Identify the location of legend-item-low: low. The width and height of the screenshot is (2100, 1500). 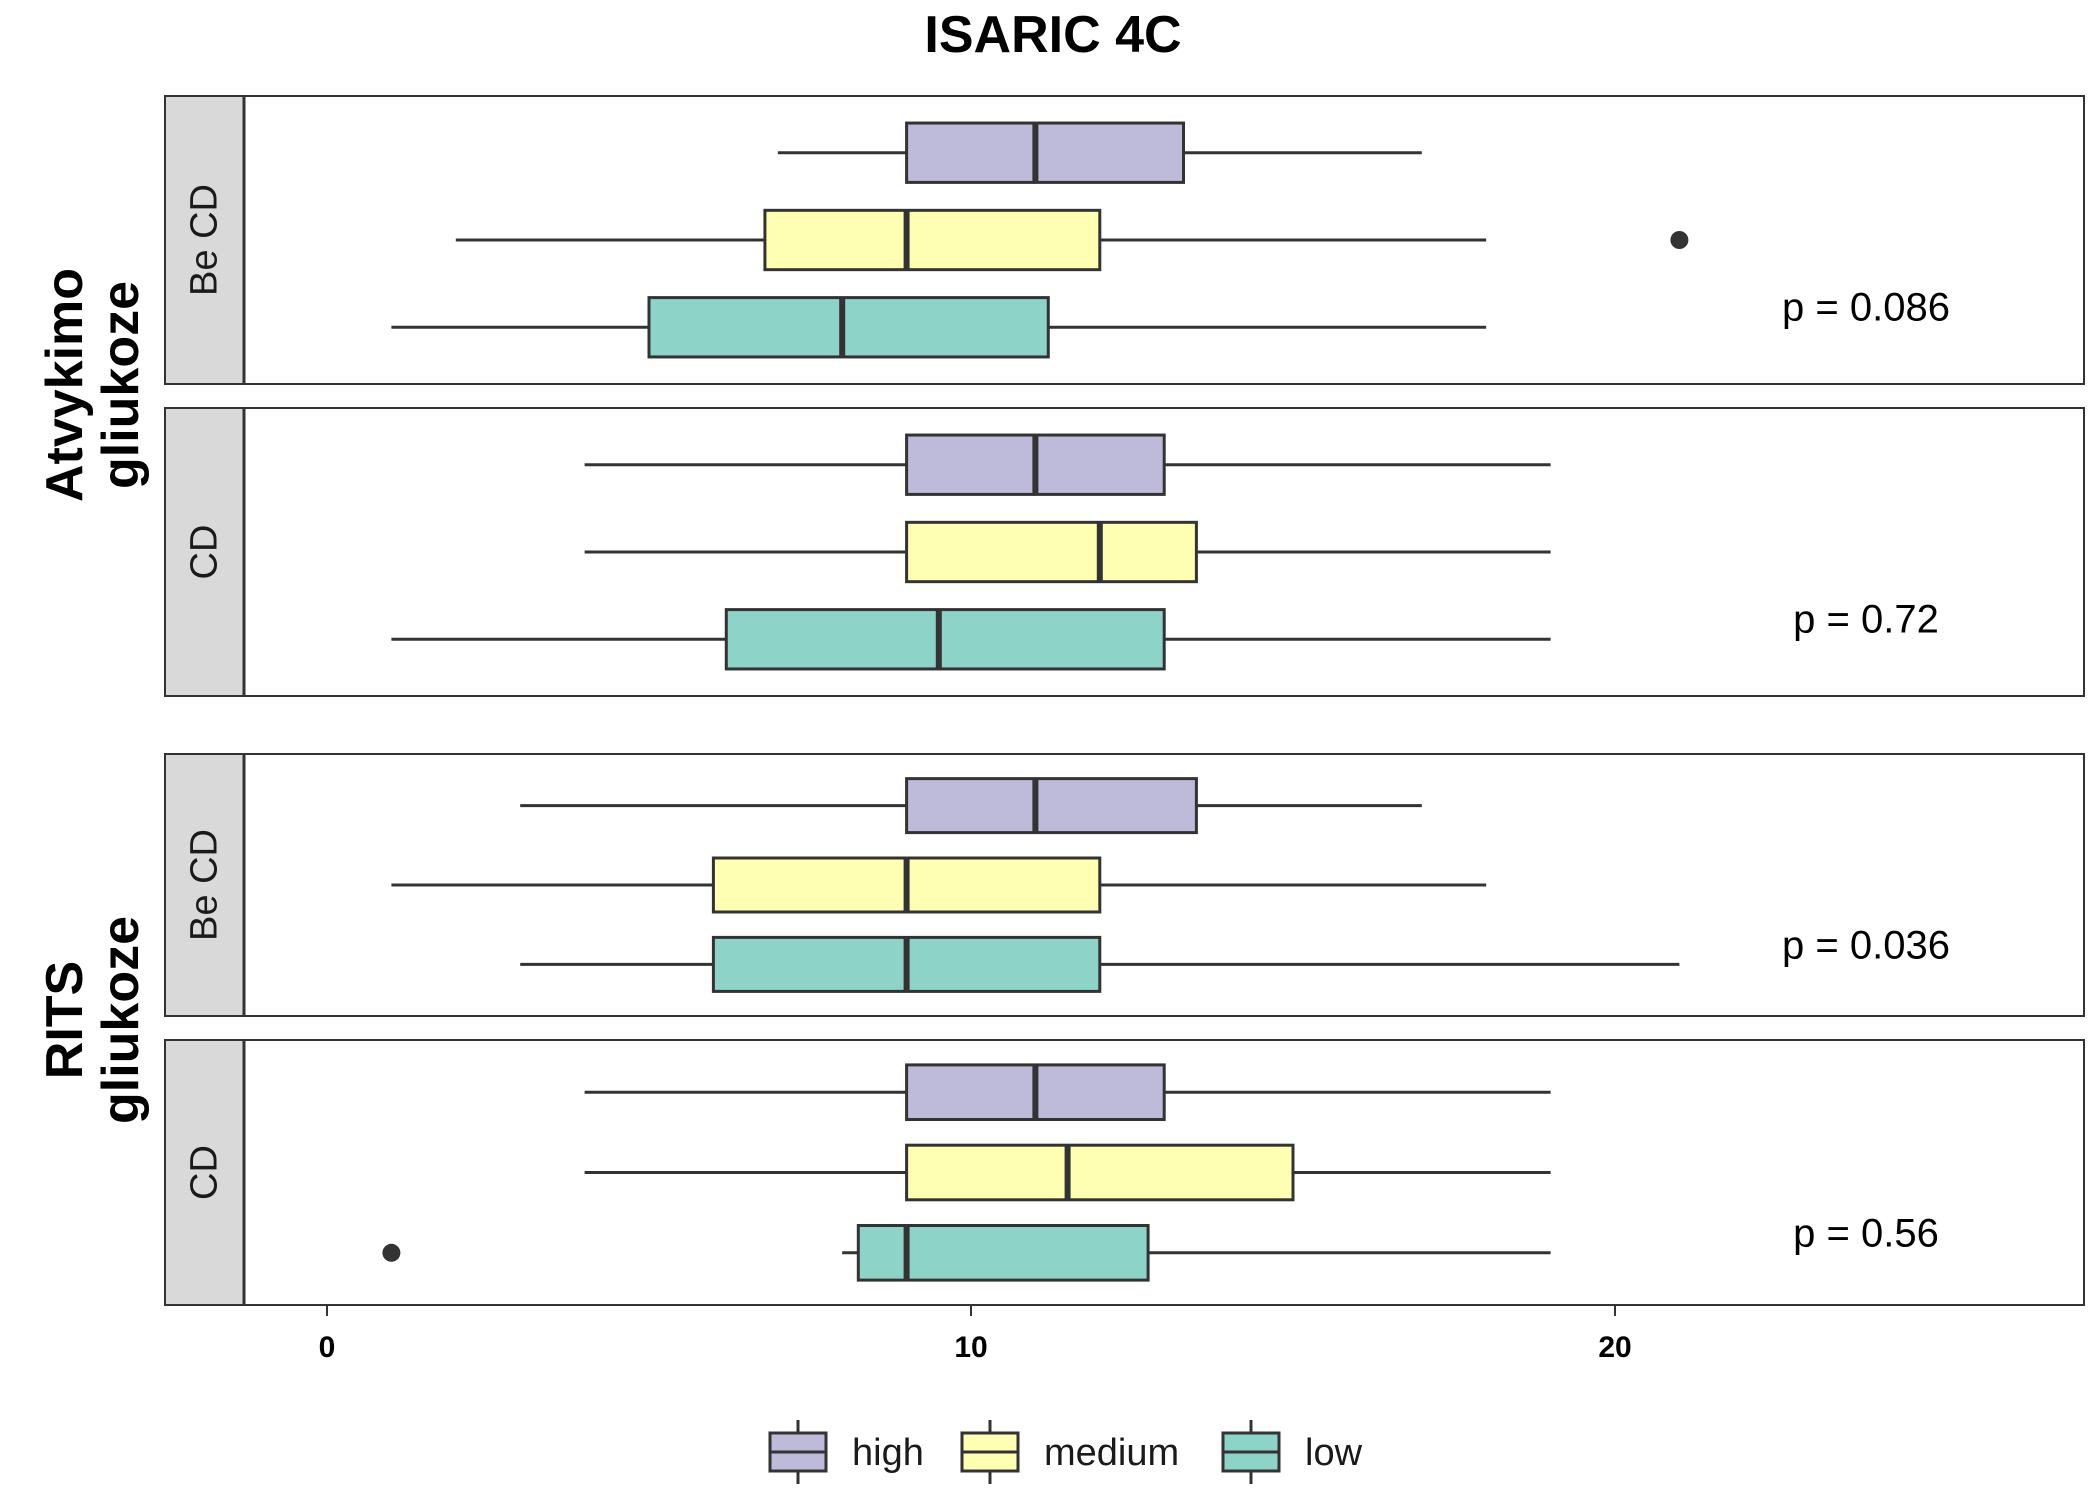
(1292, 1452).